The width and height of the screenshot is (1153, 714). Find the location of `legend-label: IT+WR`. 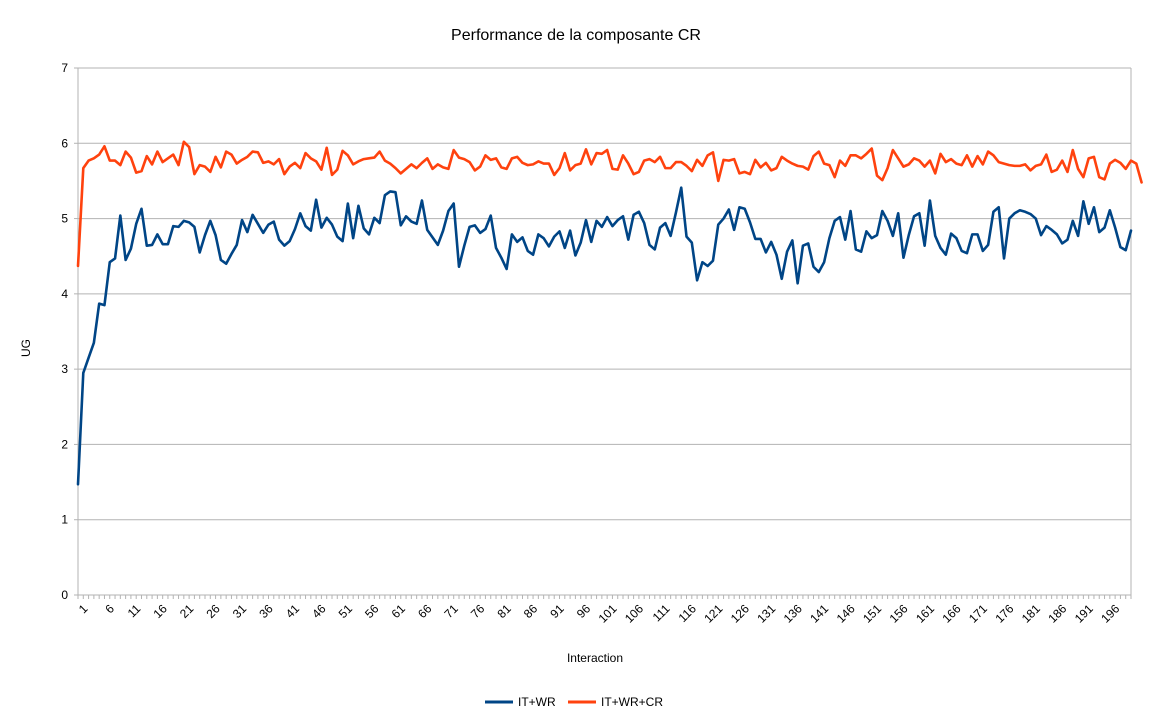

legend-label: IT+WR is located at coordinates (537, 702).